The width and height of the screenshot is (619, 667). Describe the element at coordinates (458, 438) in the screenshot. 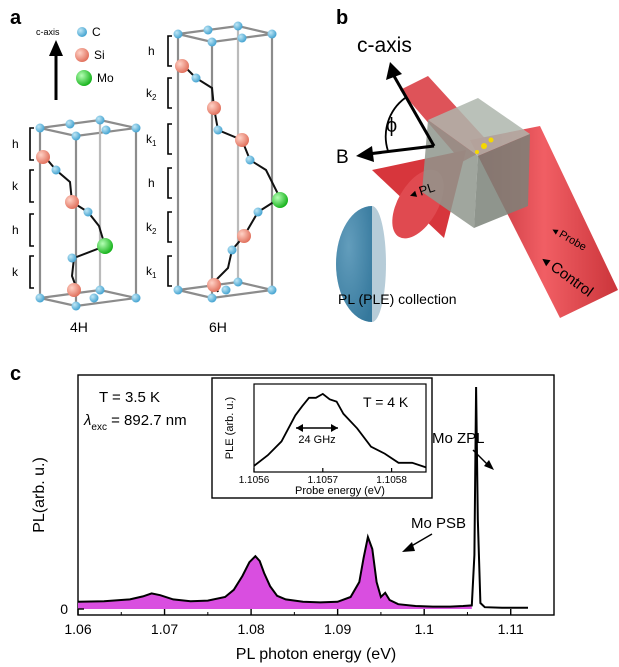

I see `zpl-label: Mo ZPL` at that location.